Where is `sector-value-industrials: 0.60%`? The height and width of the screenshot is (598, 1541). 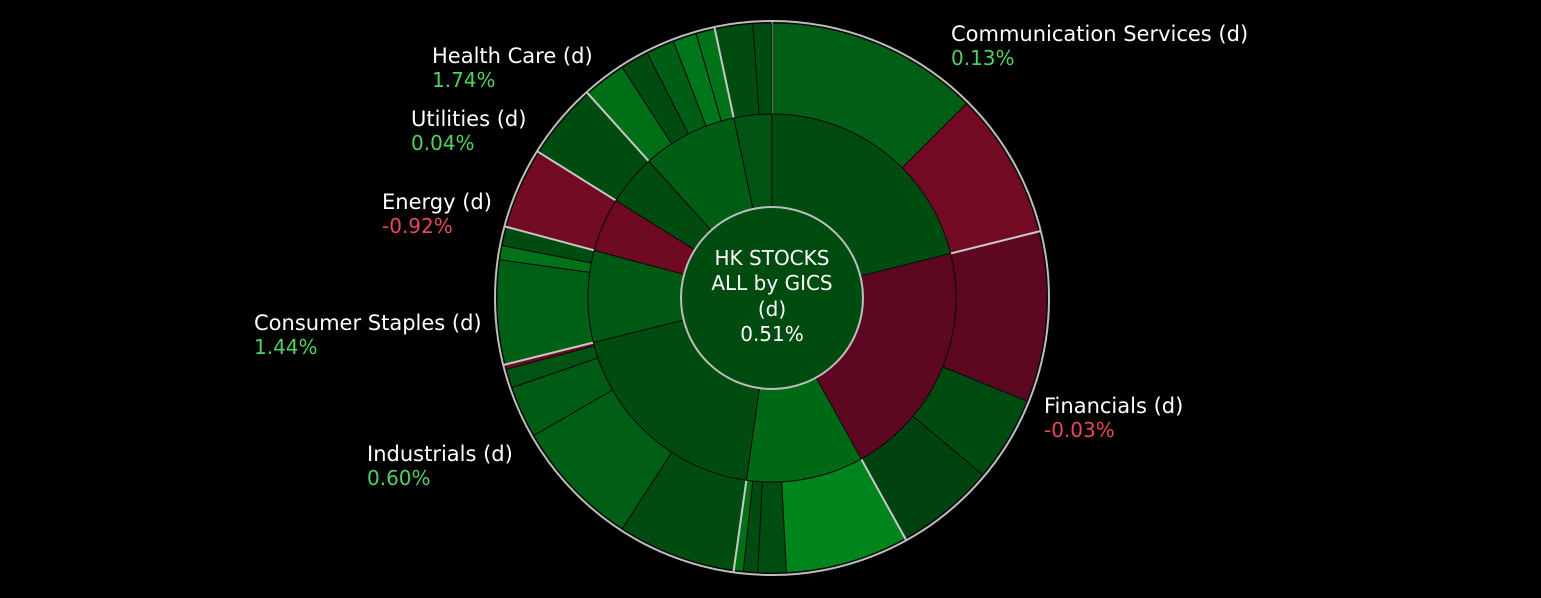 sector-value-industrials: 0.60% is located at coordinates (399, 478).